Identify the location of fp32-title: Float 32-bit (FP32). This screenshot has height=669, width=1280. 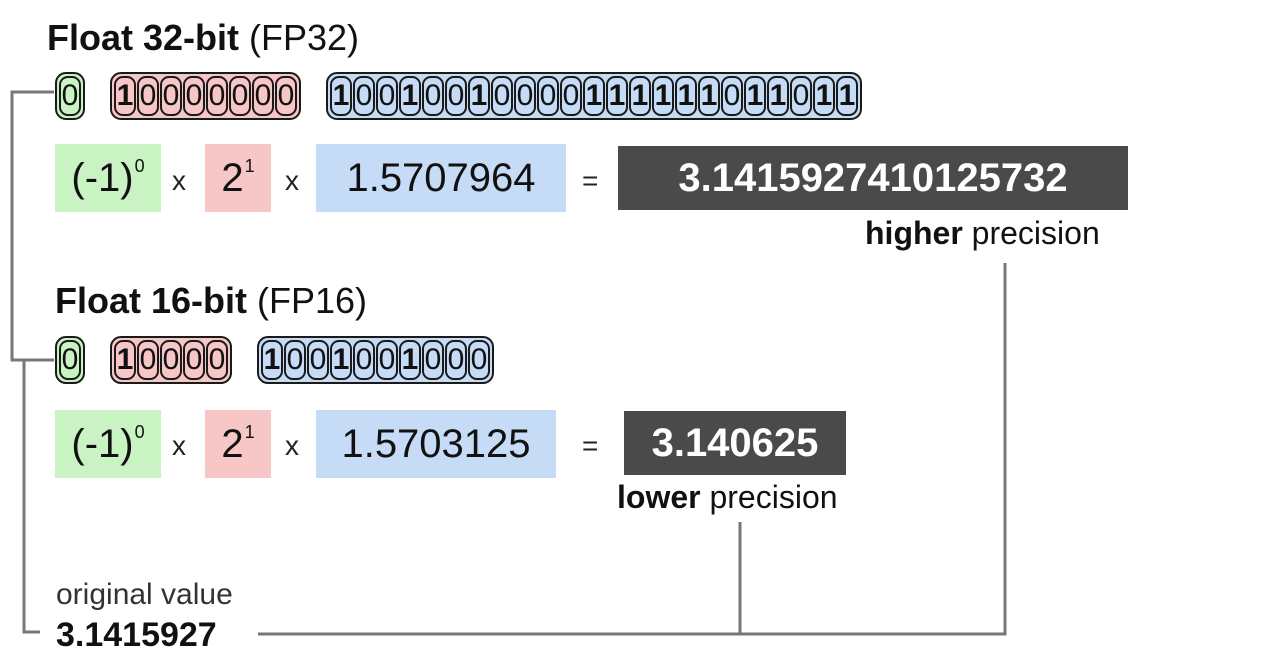
(203, 38).